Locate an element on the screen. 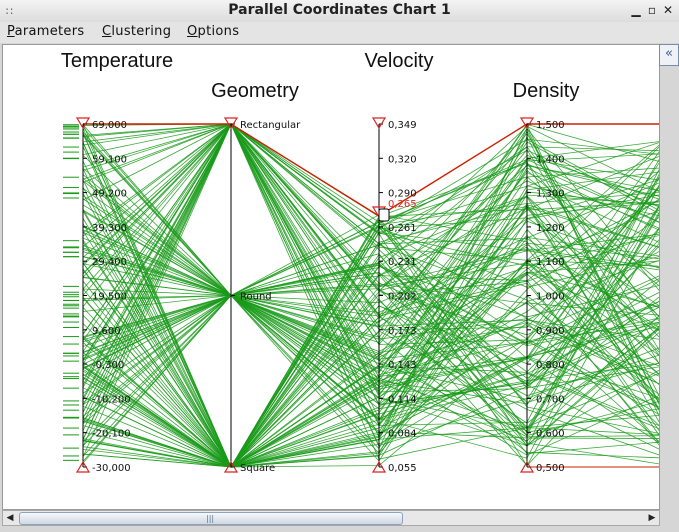 The image size is (679, 532). menu-bar: Parameters Clustering Options is located at coordinates (339, 32).